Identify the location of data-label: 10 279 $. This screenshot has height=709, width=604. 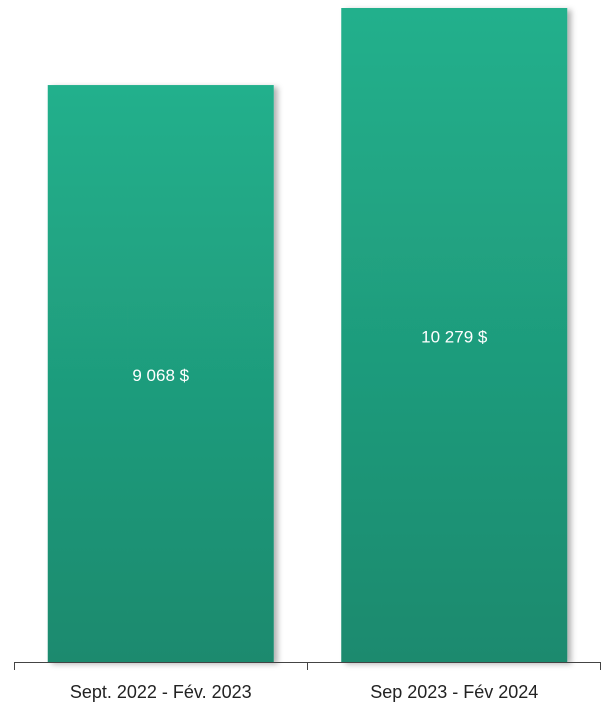
(454, 336).